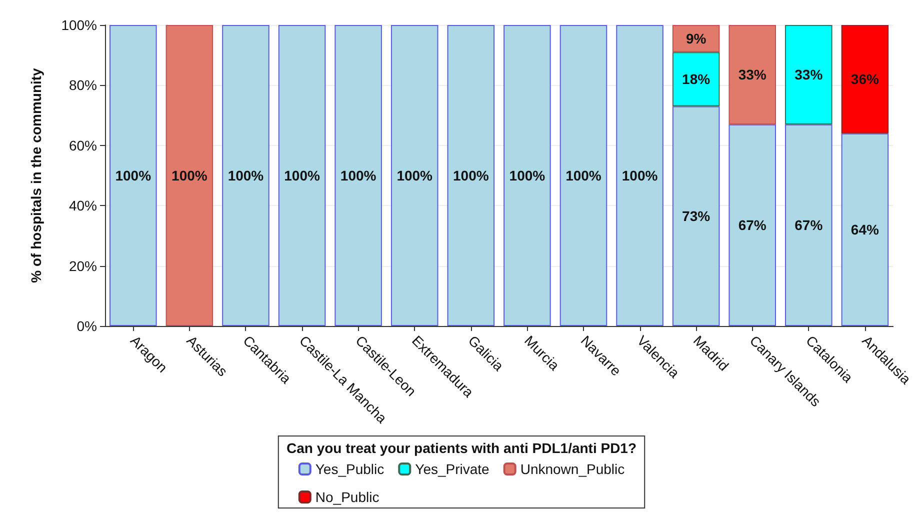  I want to click on y-tick-label: 60%, so click(82, 145).